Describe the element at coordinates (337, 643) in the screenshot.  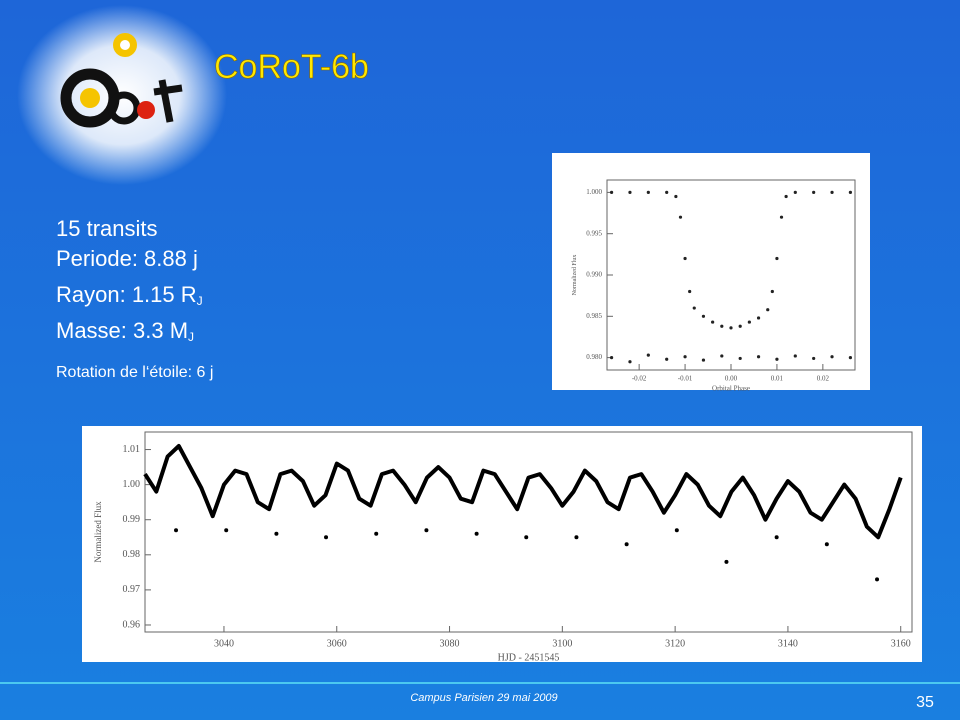
I see `x-tick-label: 3060` at that location.